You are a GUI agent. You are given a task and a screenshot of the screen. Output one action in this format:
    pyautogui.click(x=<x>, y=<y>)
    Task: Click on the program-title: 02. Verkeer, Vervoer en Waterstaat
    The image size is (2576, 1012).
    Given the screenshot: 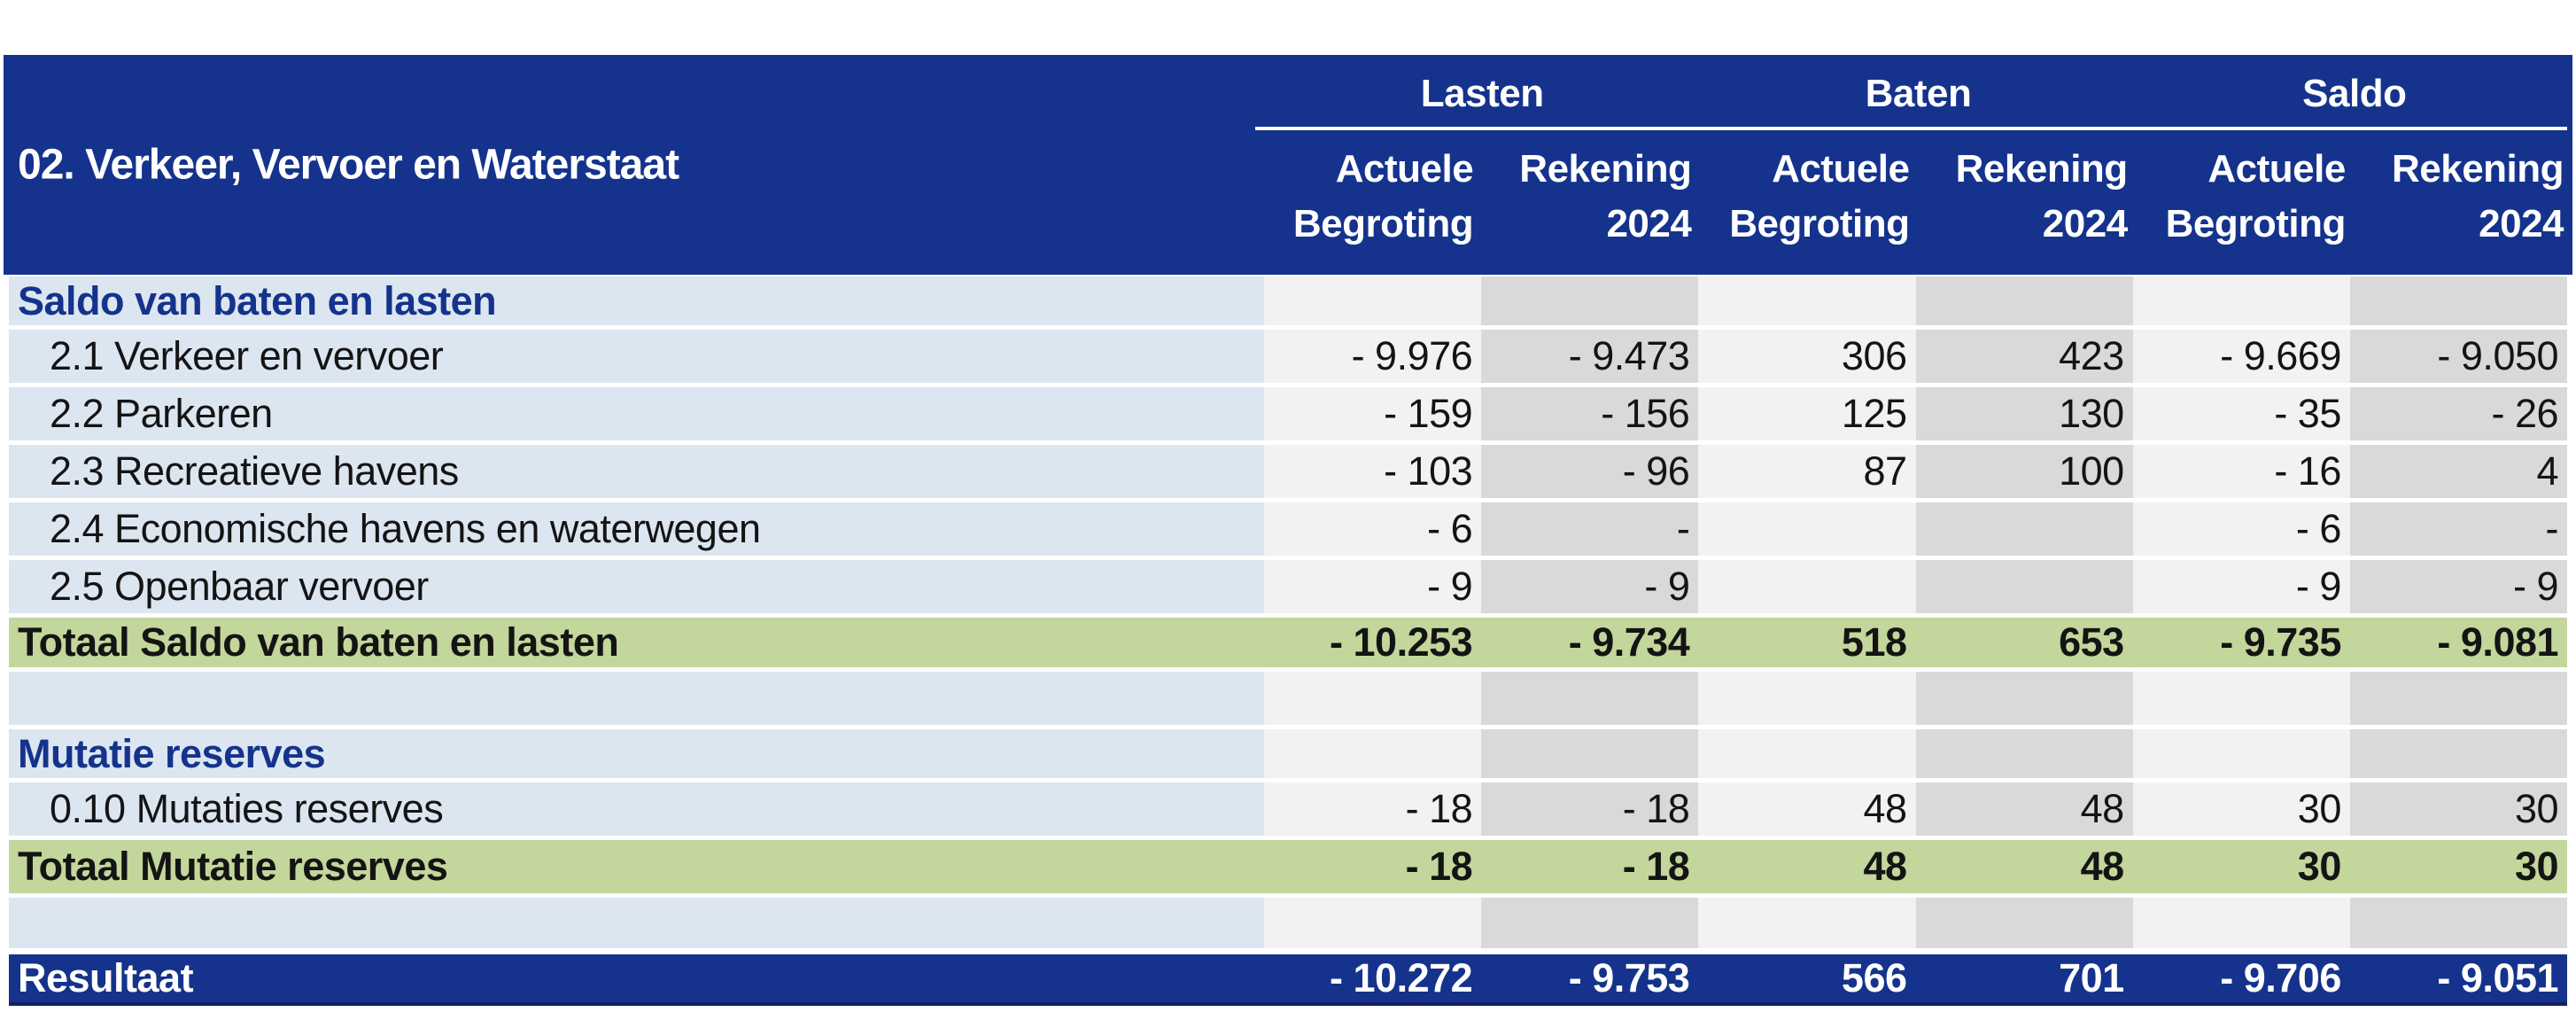 What is the action you would take?
    pyautogui.click(x=348, y=165)
    